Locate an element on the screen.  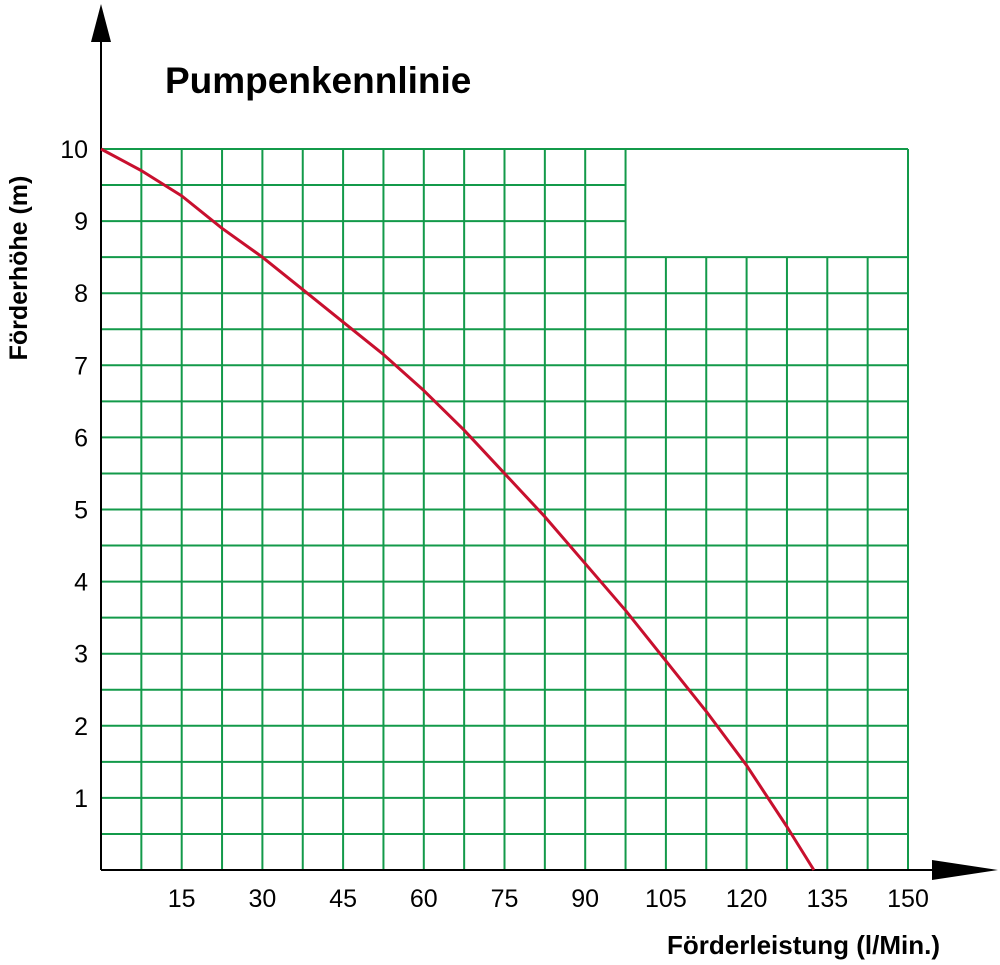
y-tick-label: 3 is located at coordinates (81, 655).